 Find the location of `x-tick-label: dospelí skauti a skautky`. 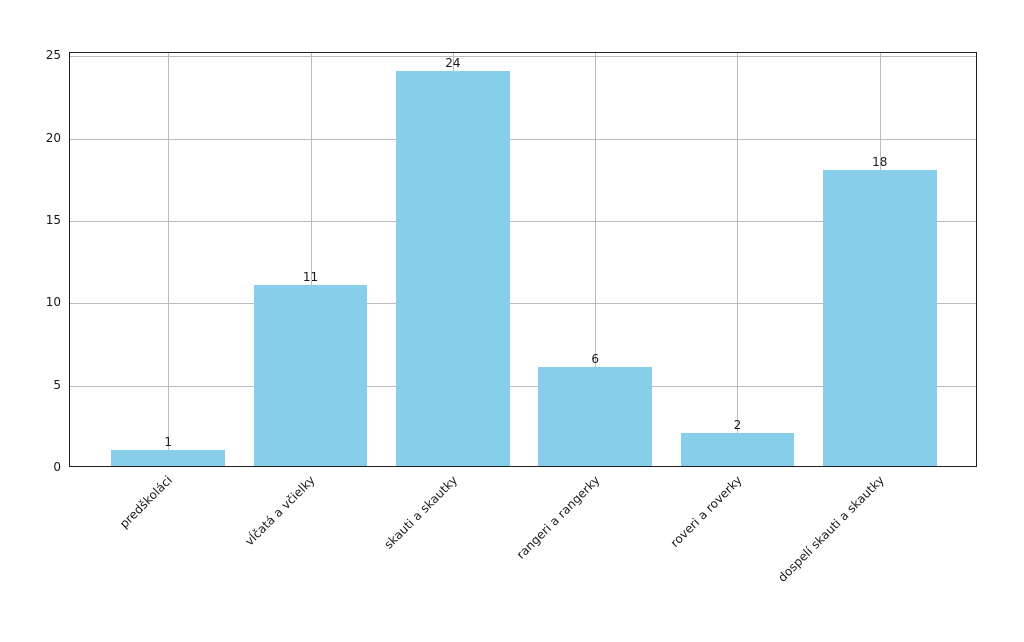

x-tick-label: dospelí skauti a skautky is located at coordinates (831, 529).